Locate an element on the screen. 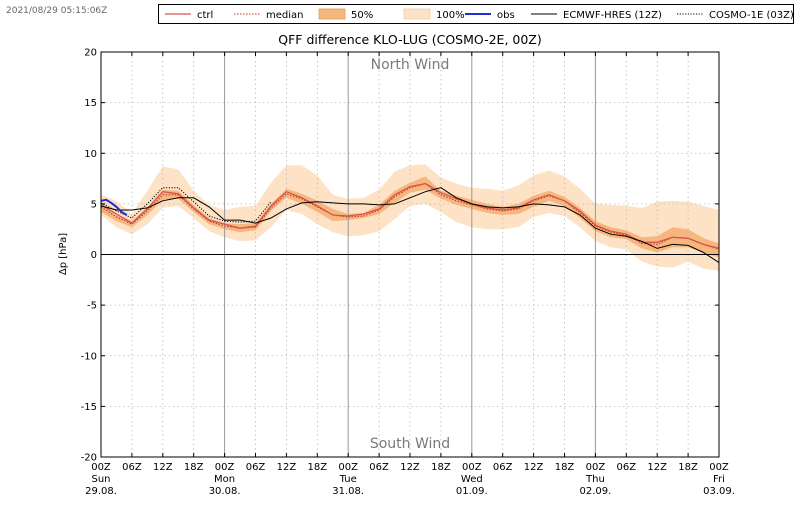 The height and width of the screenshot is (509, 800). y-tick-label: -5 is located at coordinates (92, 306).